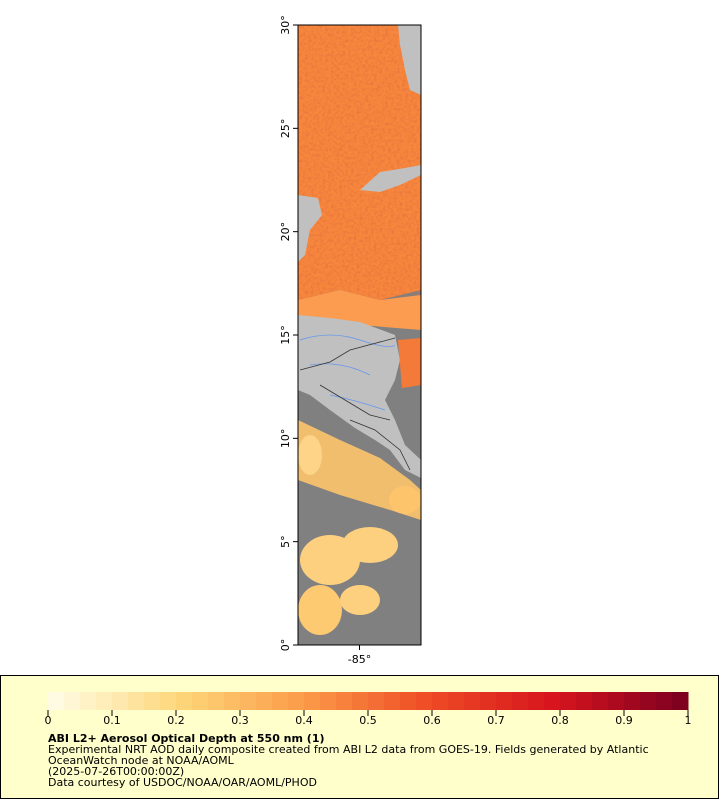 This screenshot has height=800, width=720. What do you see at coordinates (359, 335) in the screenshot?
I see `map-image` at bounding box center [359, 335].